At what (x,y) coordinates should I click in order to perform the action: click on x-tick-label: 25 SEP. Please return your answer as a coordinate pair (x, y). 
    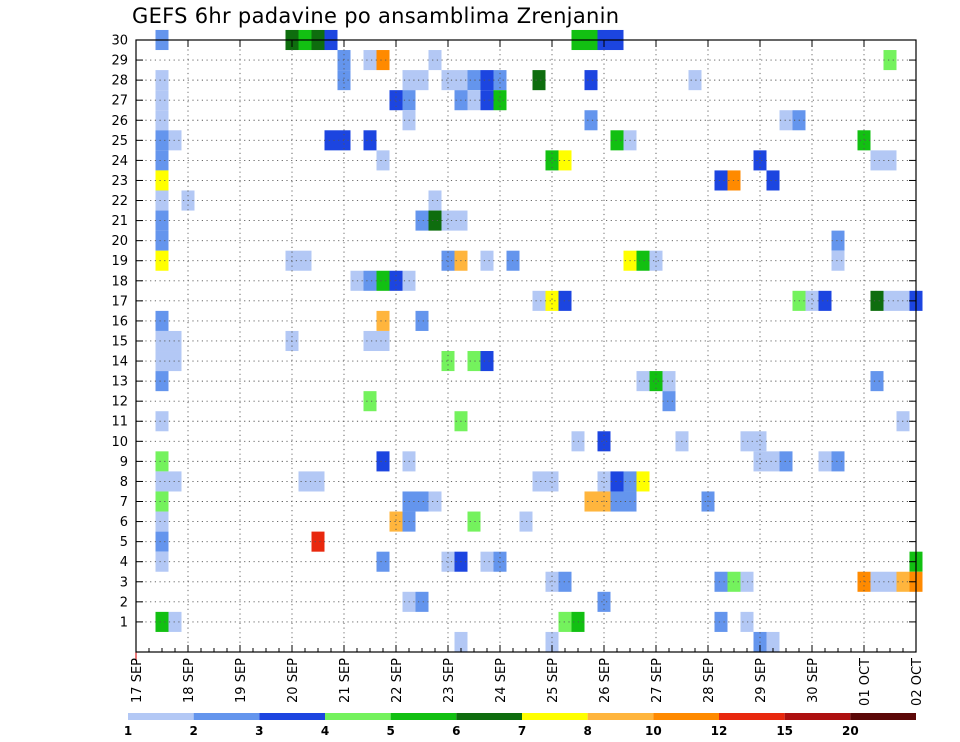
    Looking at the image, I should click on (553, 680).